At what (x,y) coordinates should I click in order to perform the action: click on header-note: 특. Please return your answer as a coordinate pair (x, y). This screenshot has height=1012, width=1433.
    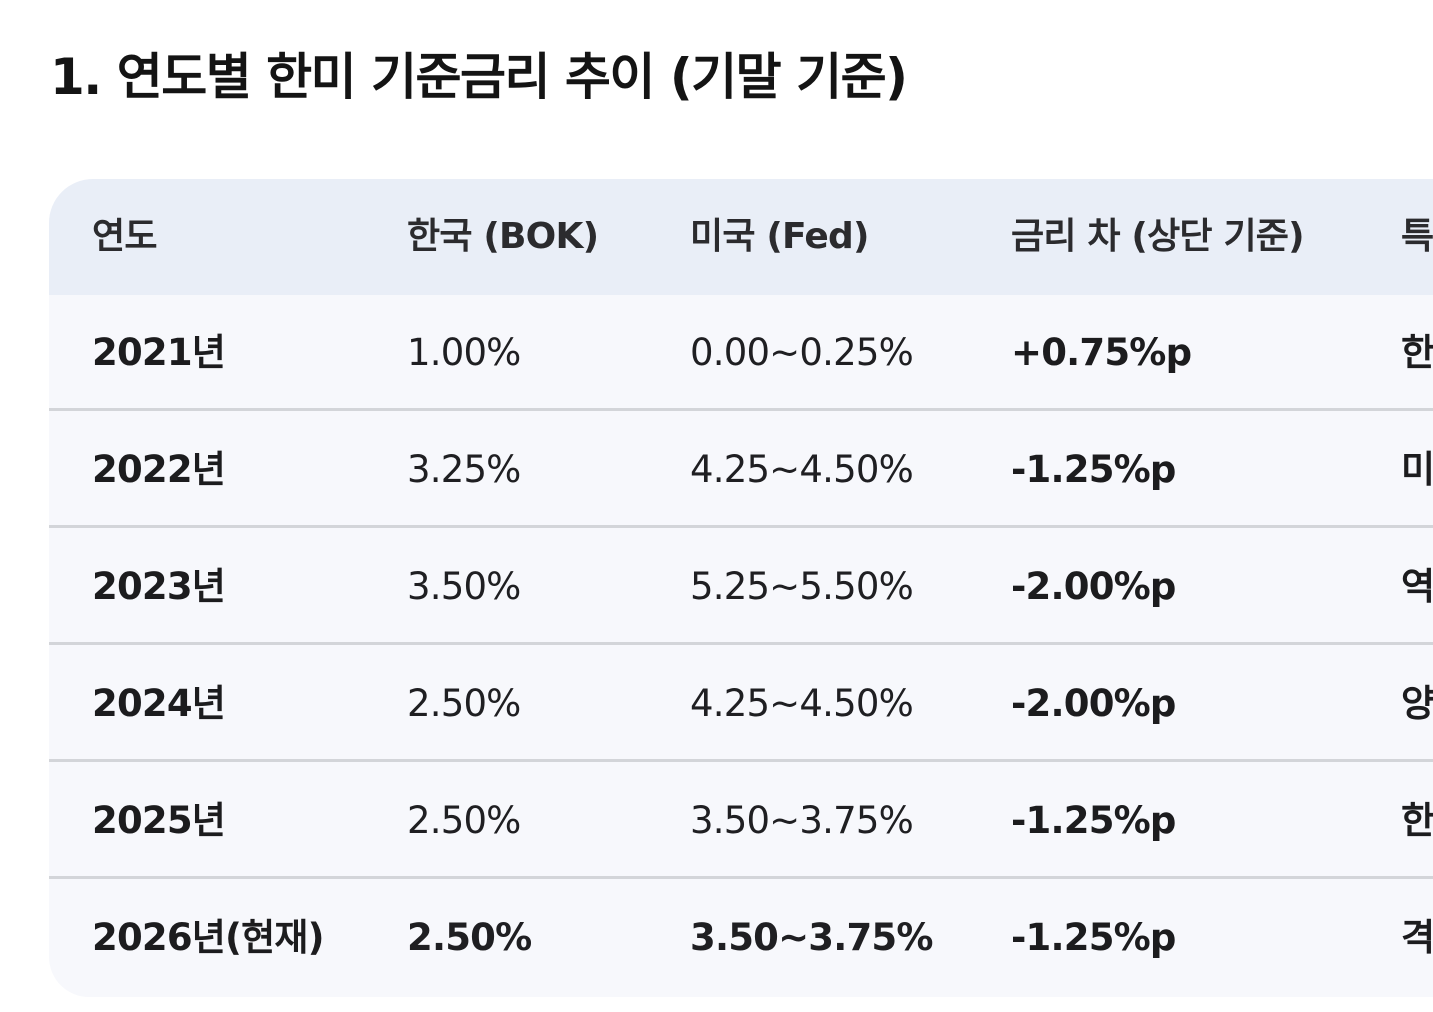
    Looking at the image, I should click on (1417, 236).